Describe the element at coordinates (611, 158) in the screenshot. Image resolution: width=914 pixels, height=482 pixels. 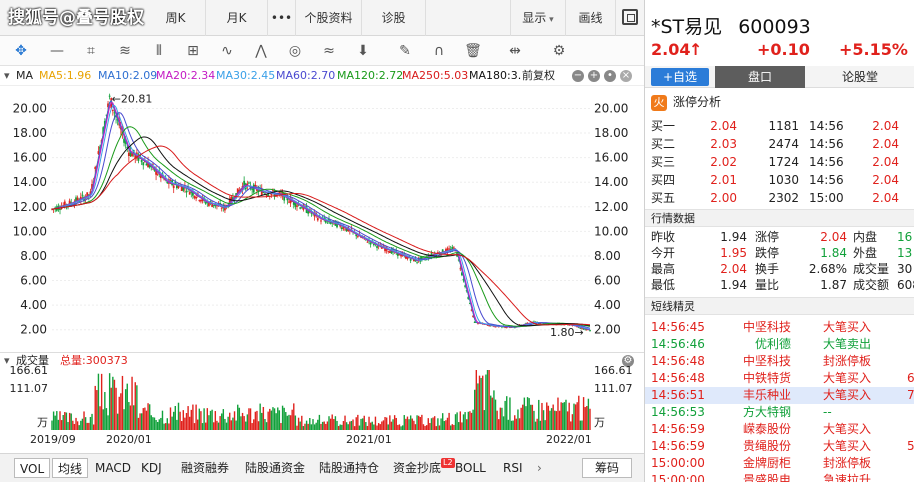
I see `y-tick-label-right: 16.00` at that location.